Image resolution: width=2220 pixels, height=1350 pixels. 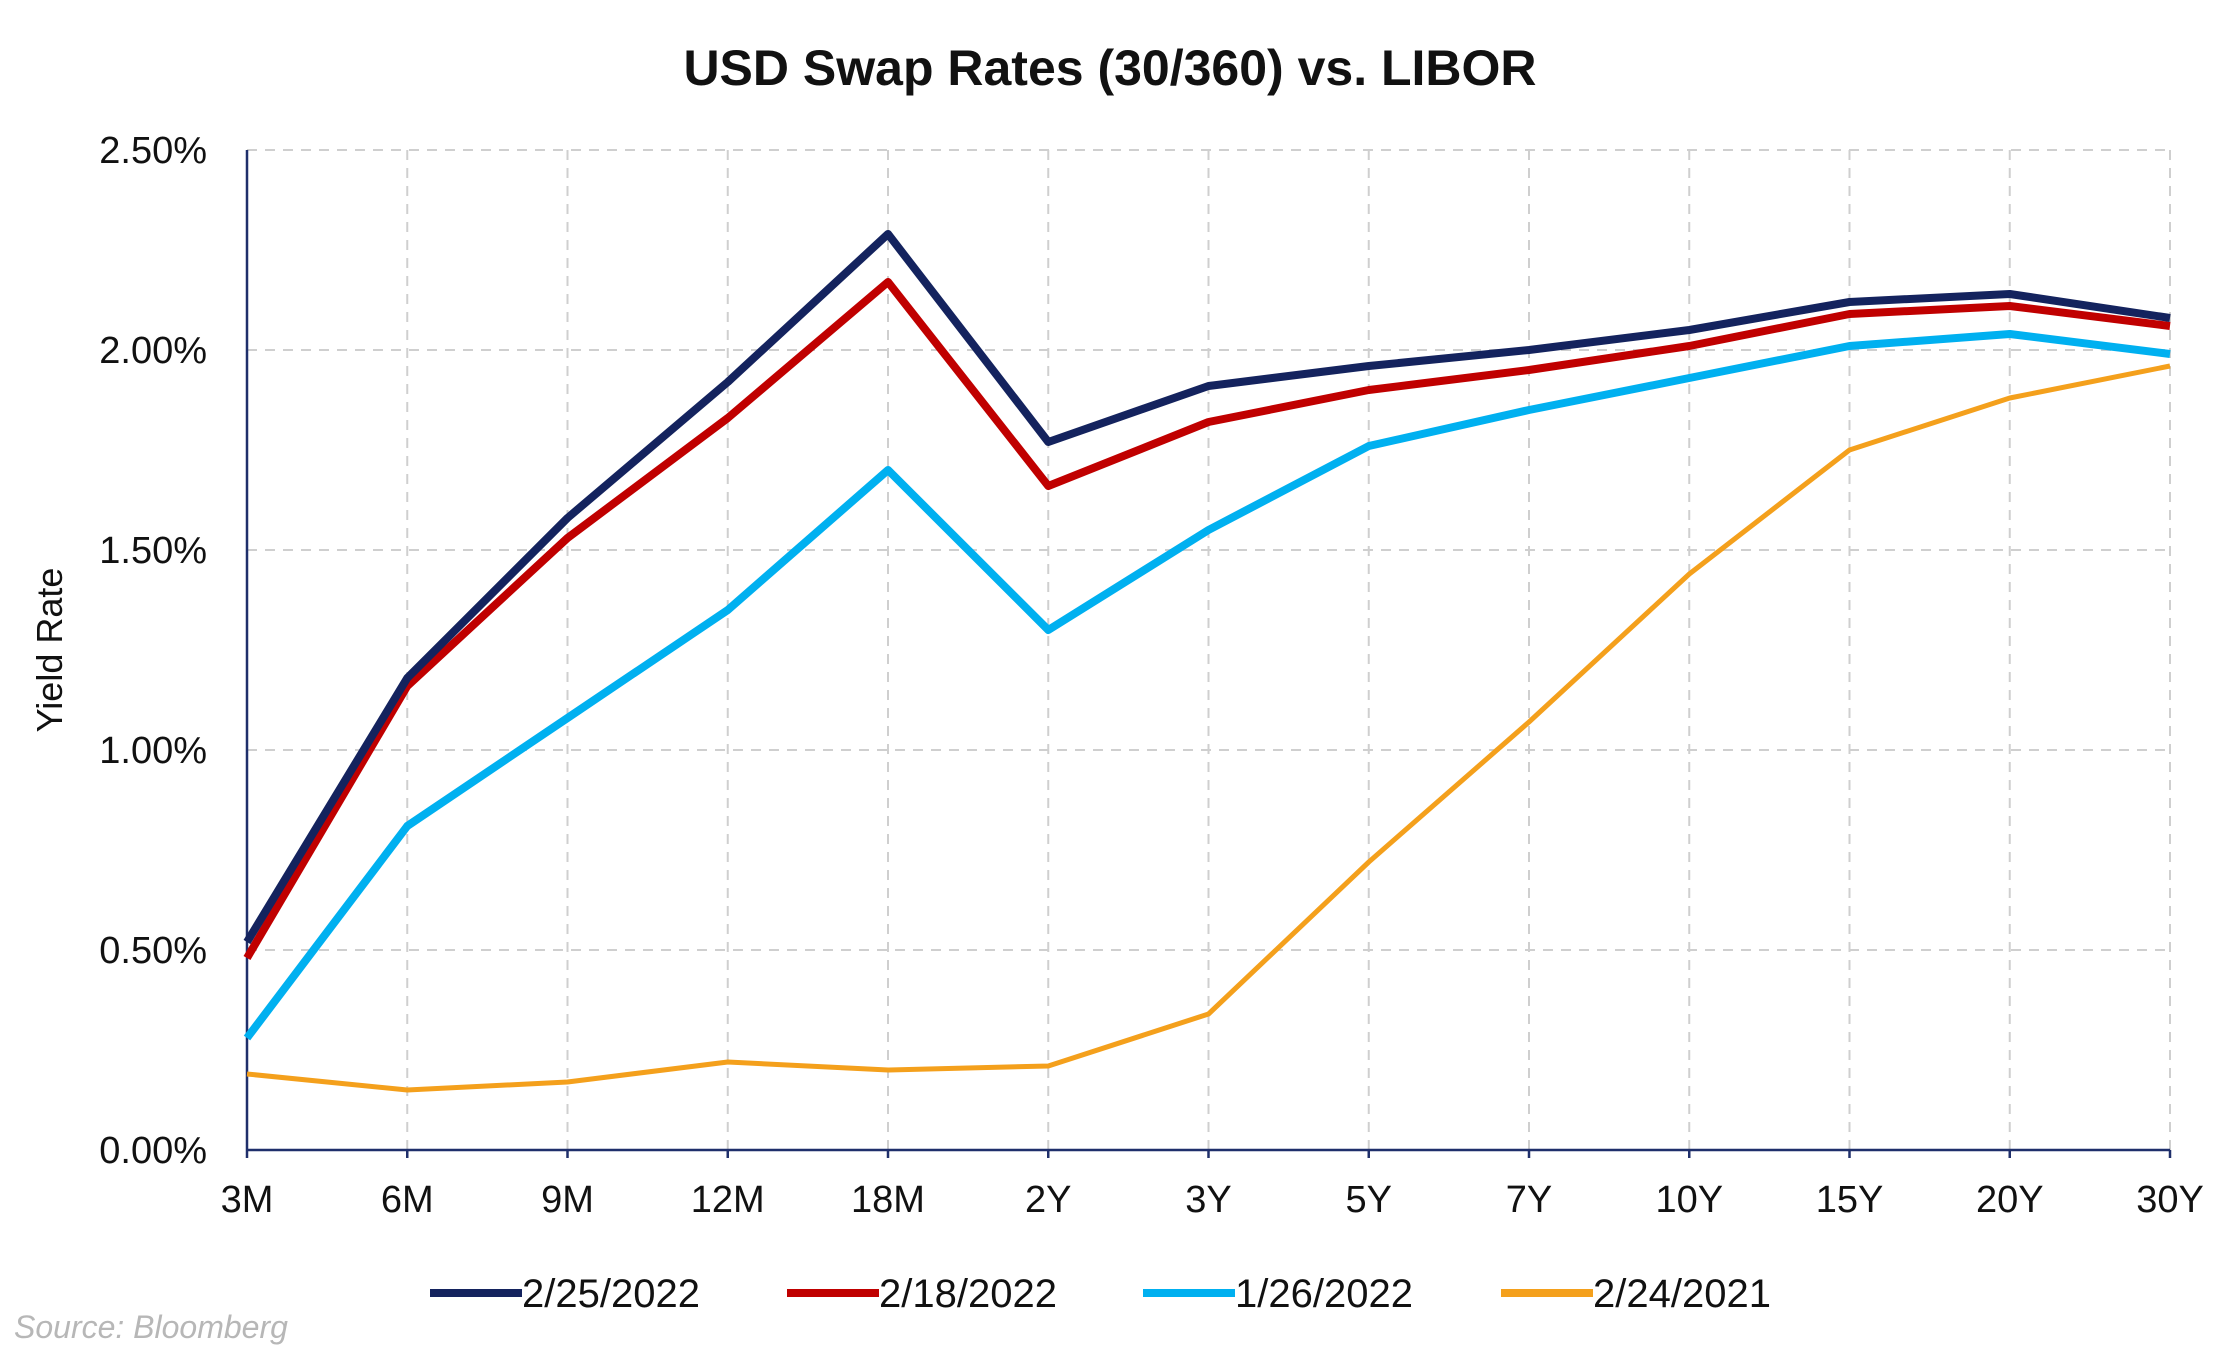 What do you see at coordinates (1208, 1200) in the screenshot?
I see `x-tick-label: 3Y` at bounding box center [1208, 1200].